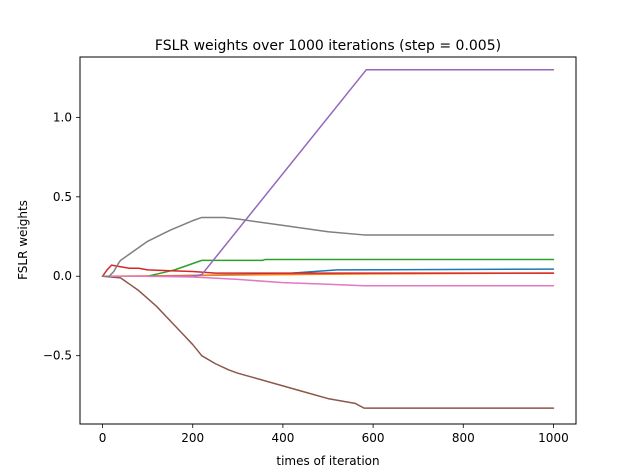 The image size is (640, 476). What do you see at coordinates (61, 236) in the screenshot?
I see `y-axis-ticks: −0.5 0.0 0.5 1.0` at bounding box center [61, 236].